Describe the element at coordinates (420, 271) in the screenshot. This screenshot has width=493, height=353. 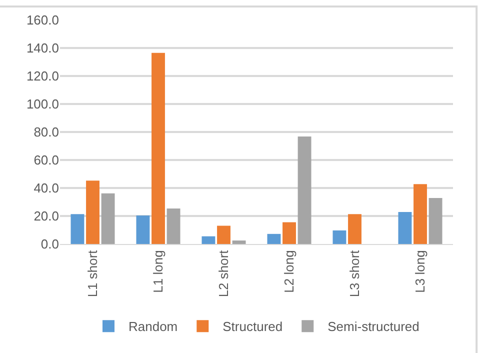
I see `x-tick-label: L3 long` at that location.